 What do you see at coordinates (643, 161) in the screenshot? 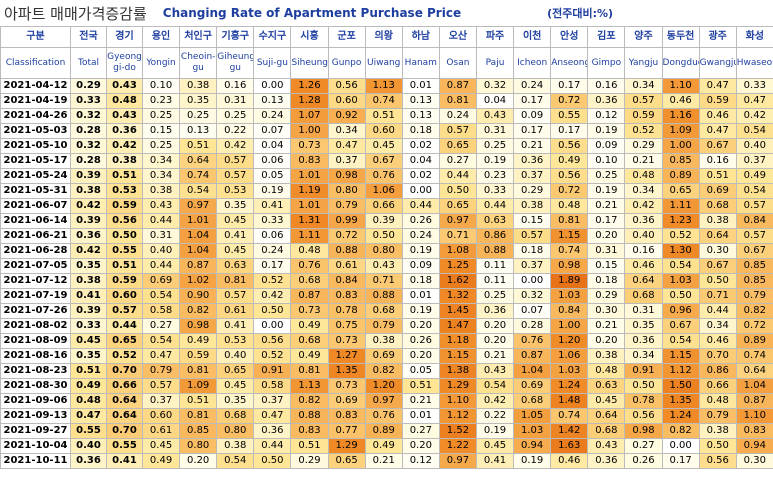
I see `value-cell: 0.21` at bounding box center [643, 161].